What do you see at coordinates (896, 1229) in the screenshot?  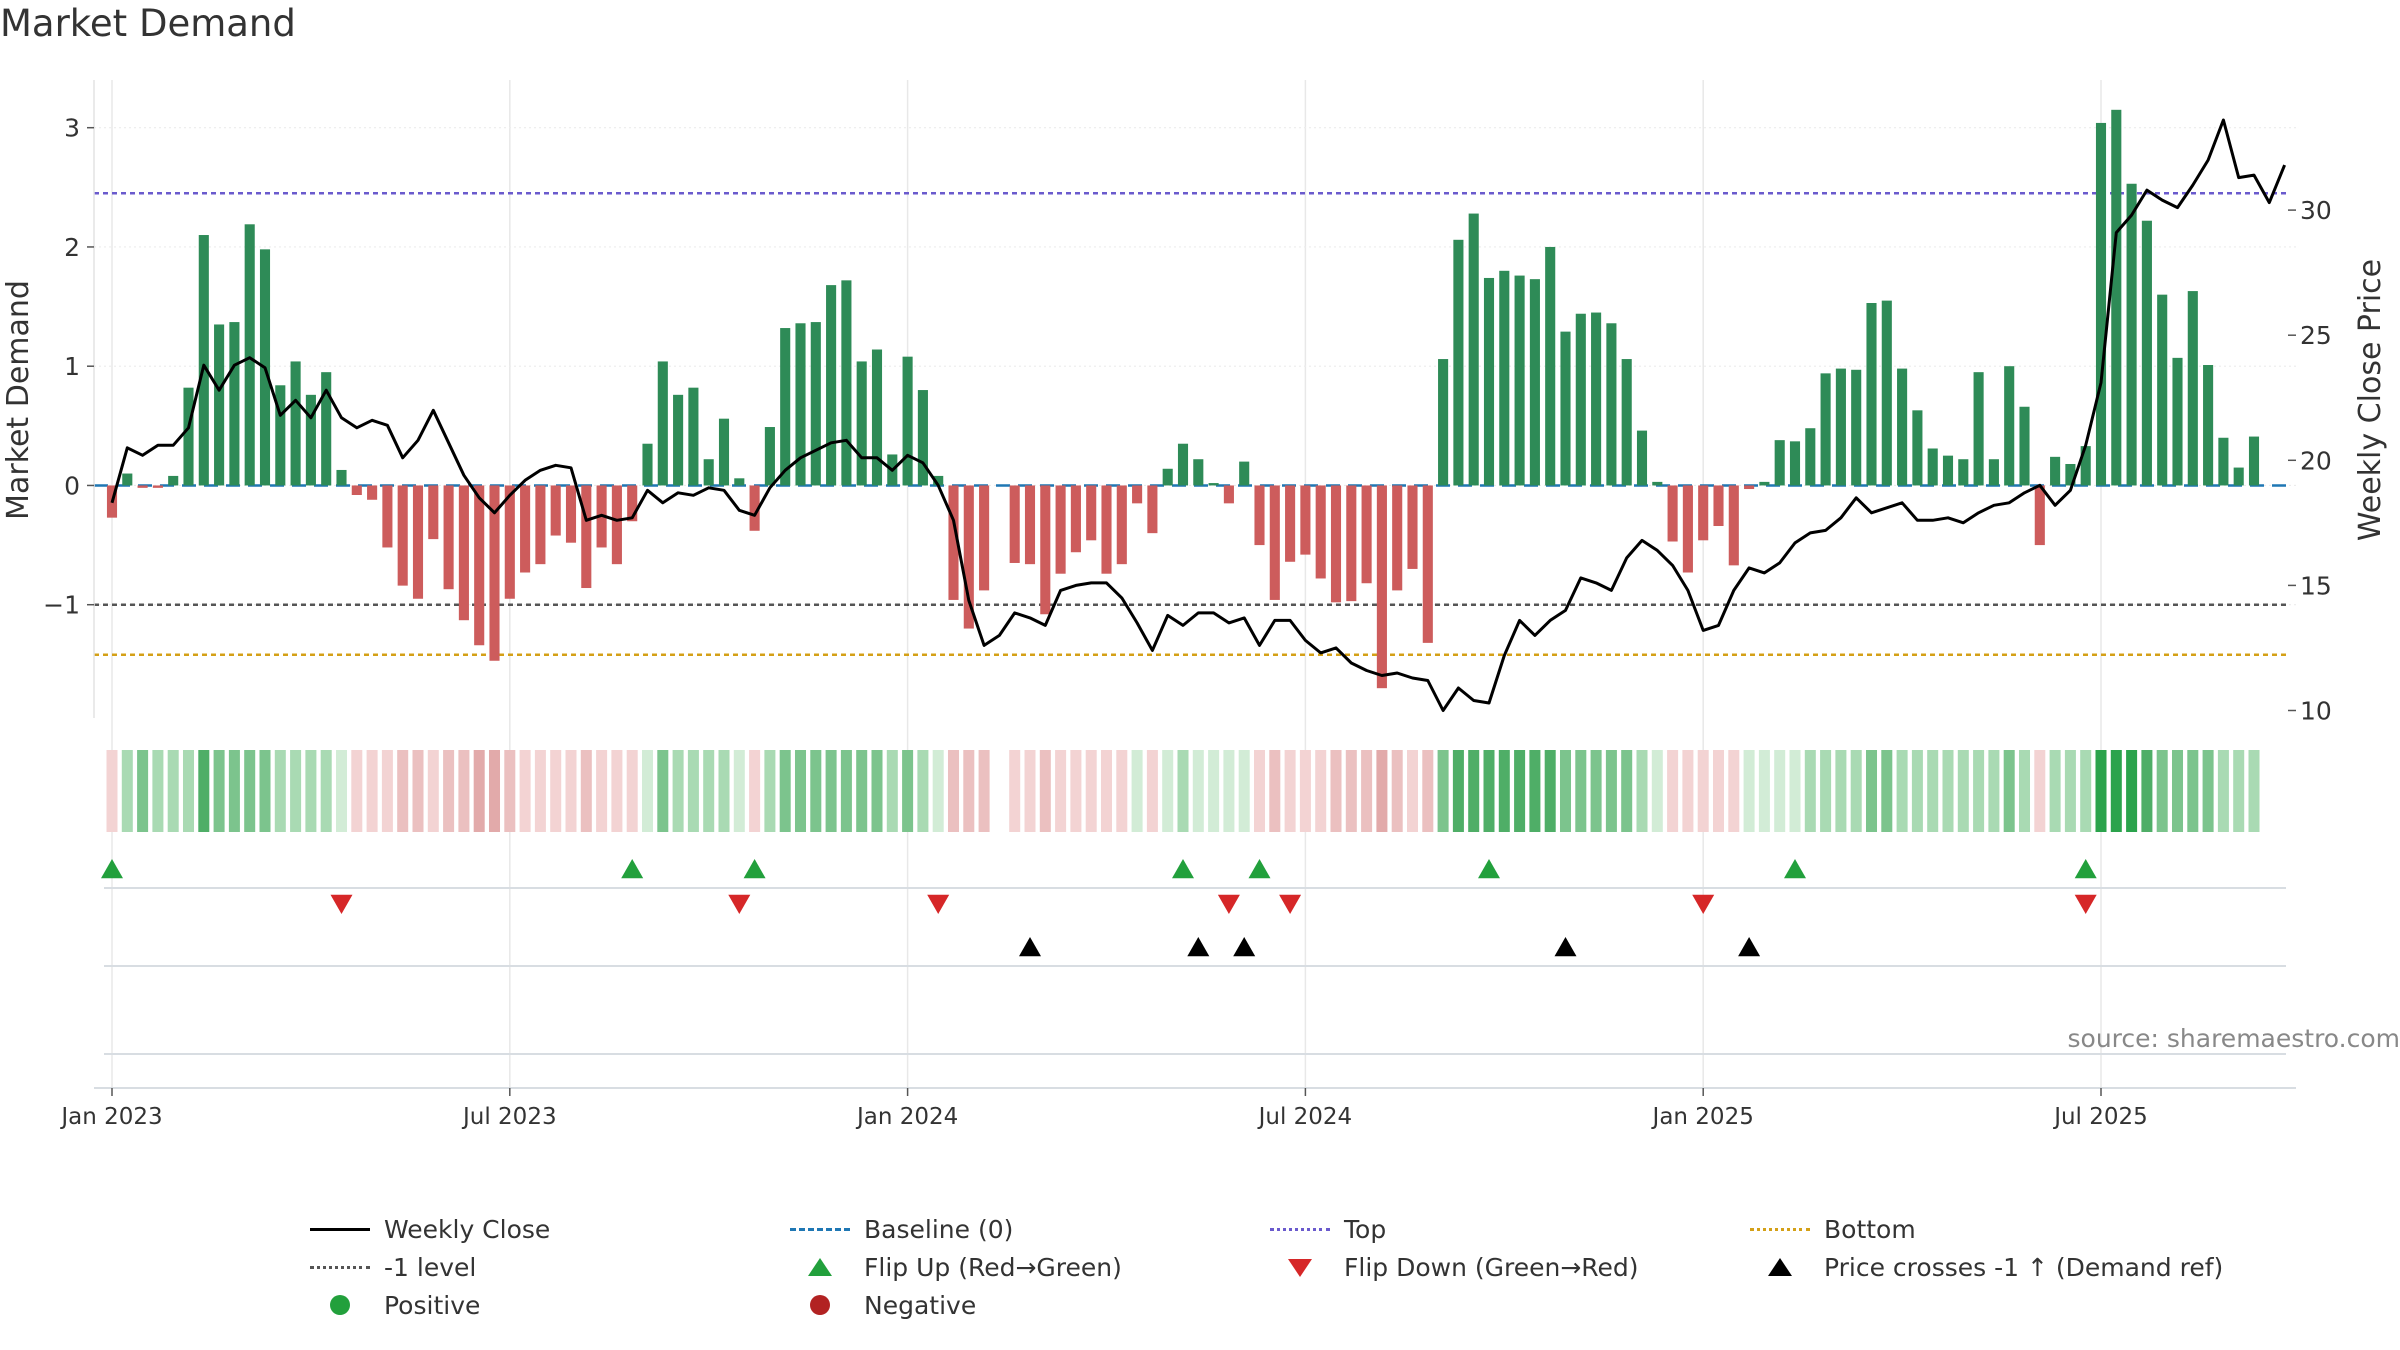 I see `legend-baseline: Baseline (0)` at bounding box center [896, 1229].